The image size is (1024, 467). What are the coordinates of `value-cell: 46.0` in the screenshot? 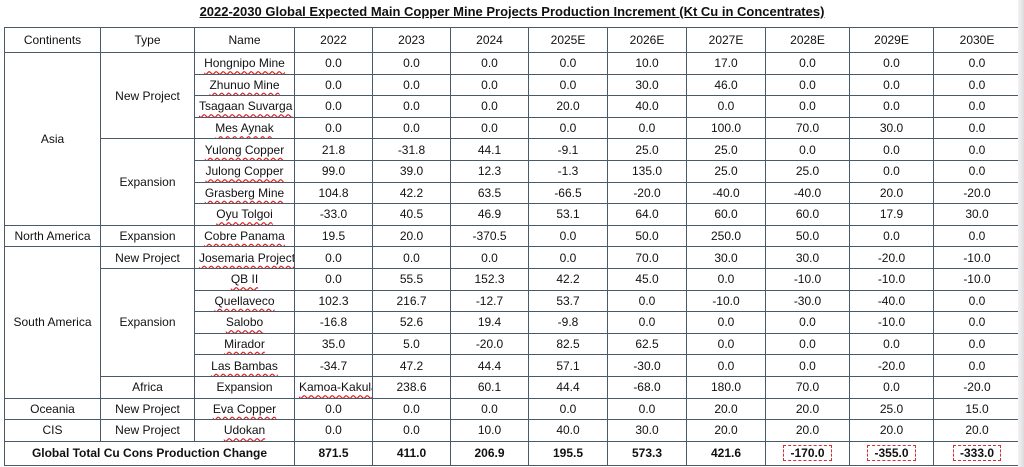 It's located at (726, 85).